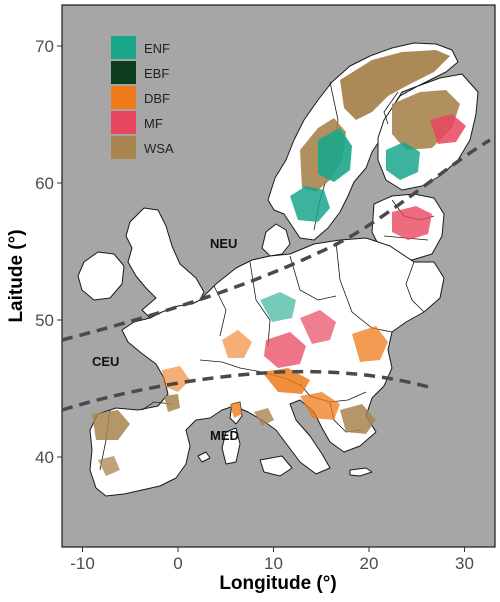 The height and width of the screenshot is (602, 500). Describe the element at coordinates (464, 563) in the screenshot. I see `x-tick-label: 30` at that location.